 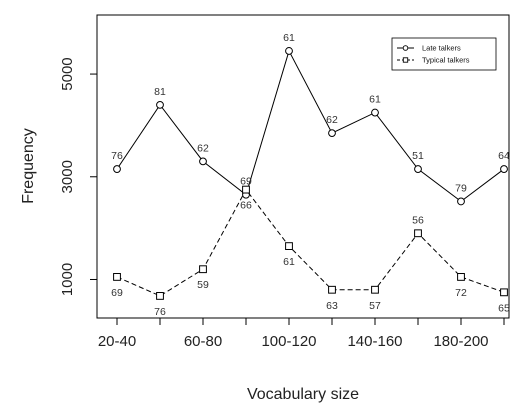 What do you see at coordinates (332, 306) in the screenshot?
I see `data-label-typical-talkers-120-140: 63` at bounding box center [332, 306].